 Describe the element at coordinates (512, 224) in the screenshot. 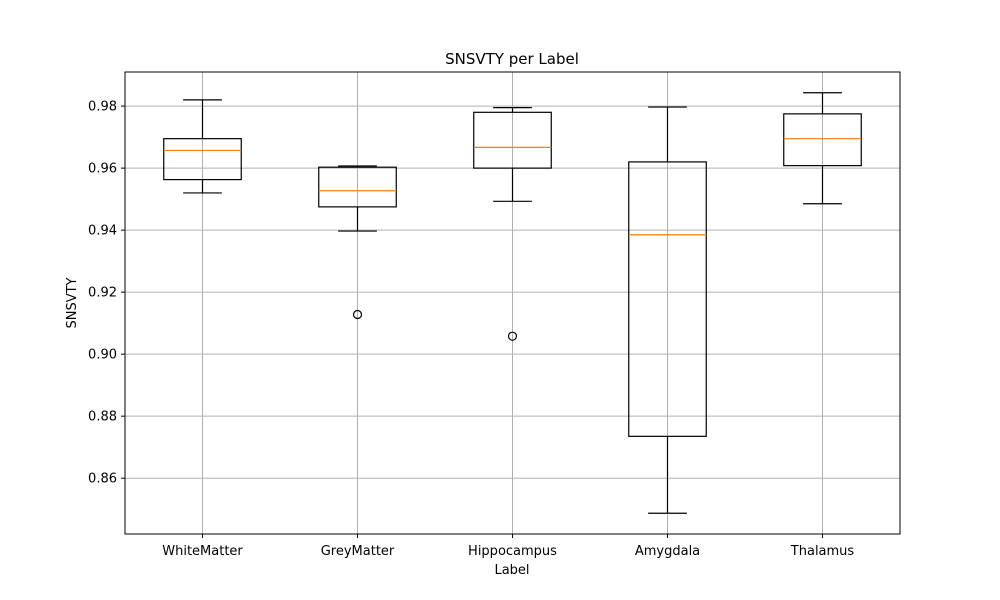

I see `box-hippocampus` at that location.